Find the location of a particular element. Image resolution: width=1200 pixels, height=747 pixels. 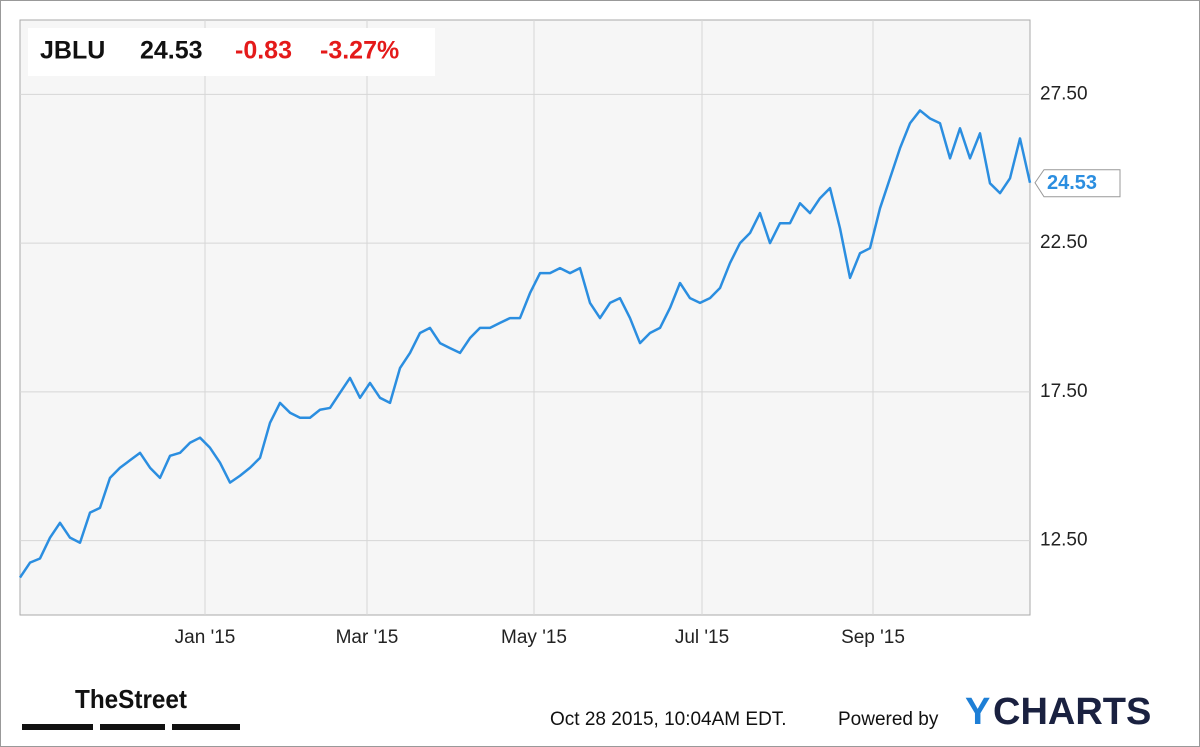

y-tick-label: 17.50 is located at coordinates (1064, 391).